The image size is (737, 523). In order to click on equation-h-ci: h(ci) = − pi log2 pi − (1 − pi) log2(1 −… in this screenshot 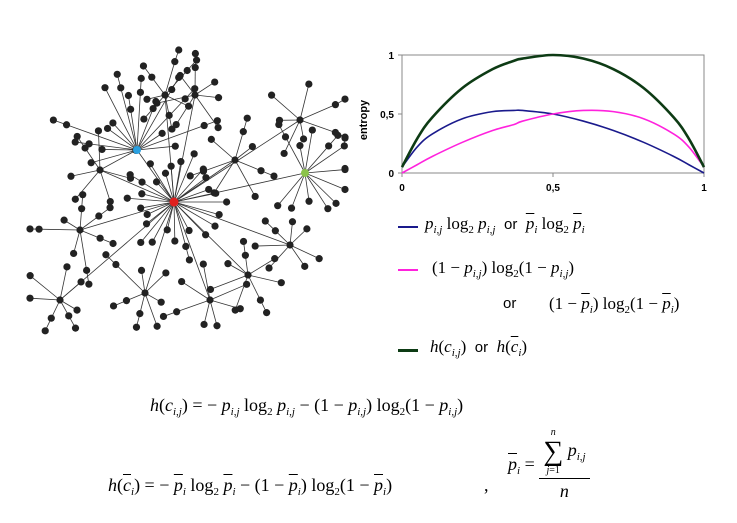, I will do `click(250, 486)`.